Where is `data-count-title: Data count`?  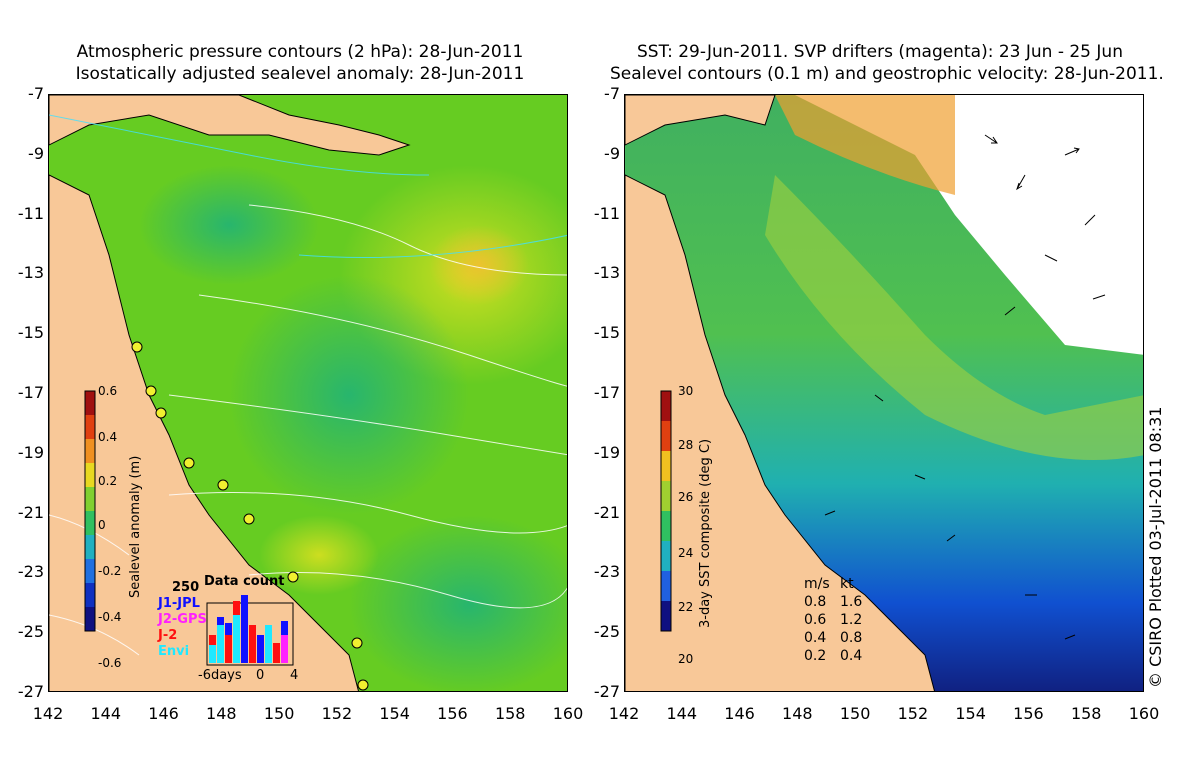
data-count-title: Data count is located at coordinates (244, 581).